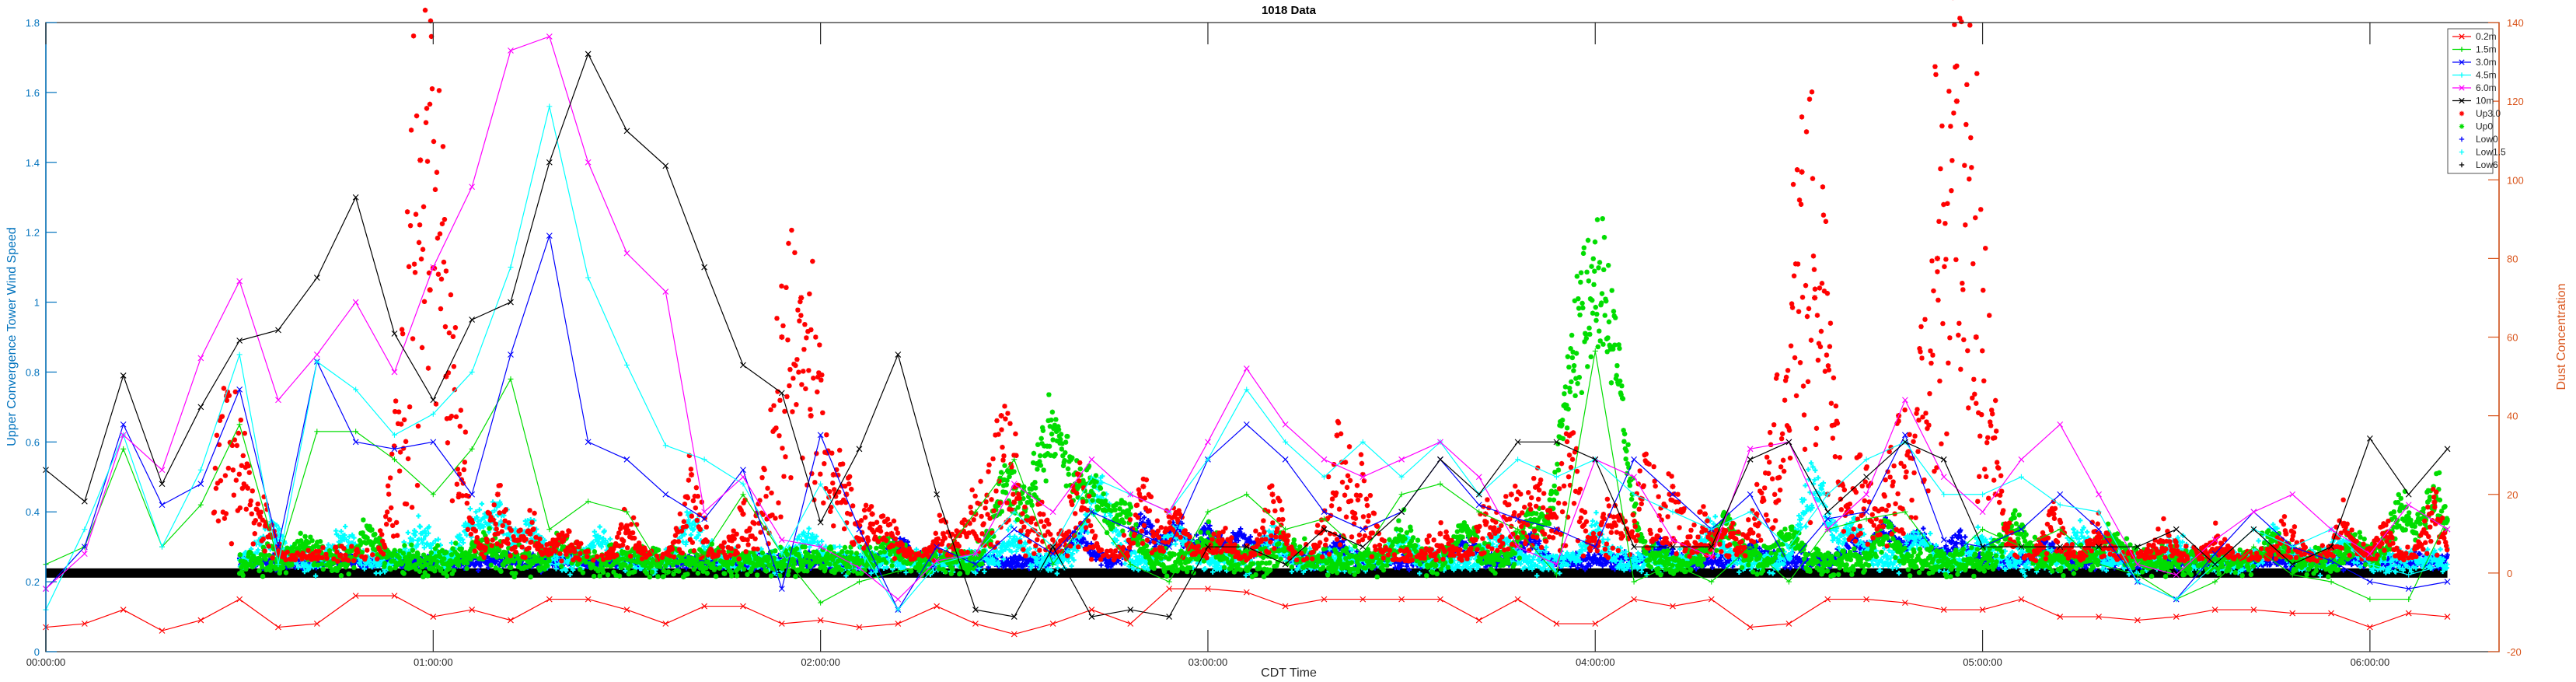  I want to click on right-y-tick-label: 140, so click(2516, 23).